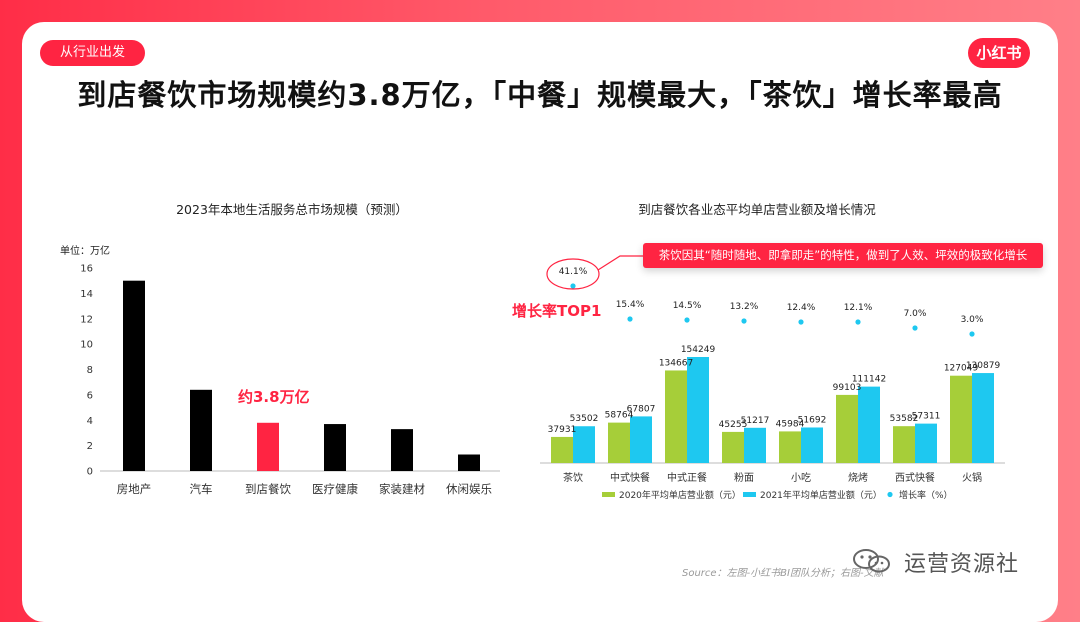  What do you see at coordinates (584, 419) in the screenshot?
I see `label-2021: 53502` at bounding box center [584, 419].